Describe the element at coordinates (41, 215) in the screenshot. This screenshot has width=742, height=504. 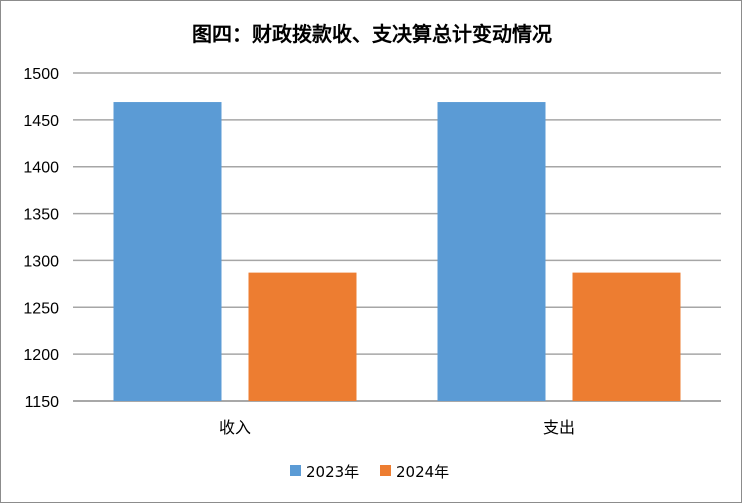
I see `y-tick-label: 1350` at that location.